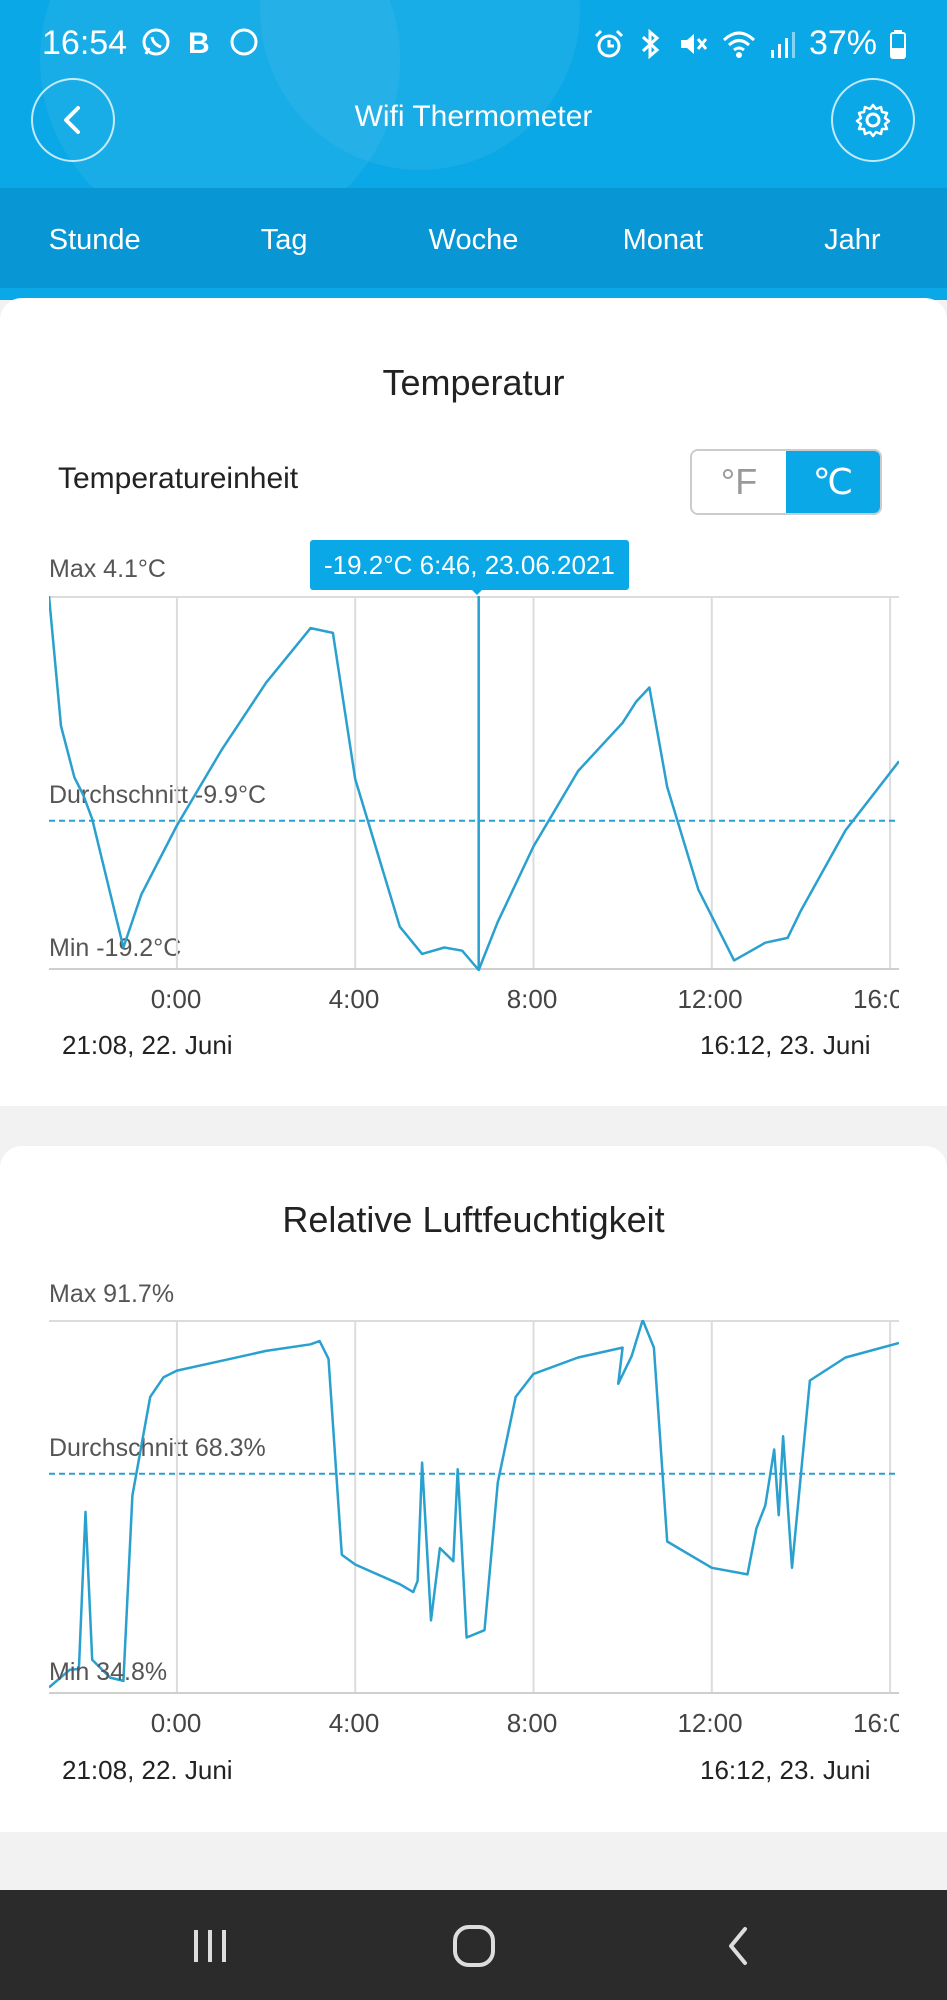 This screenshot has height=2000, width=947. What do you see at coordinates (532, 1723) in the screenshot?
I see `hum-tick-label: 8:00` at bounding box center [532, 1723].